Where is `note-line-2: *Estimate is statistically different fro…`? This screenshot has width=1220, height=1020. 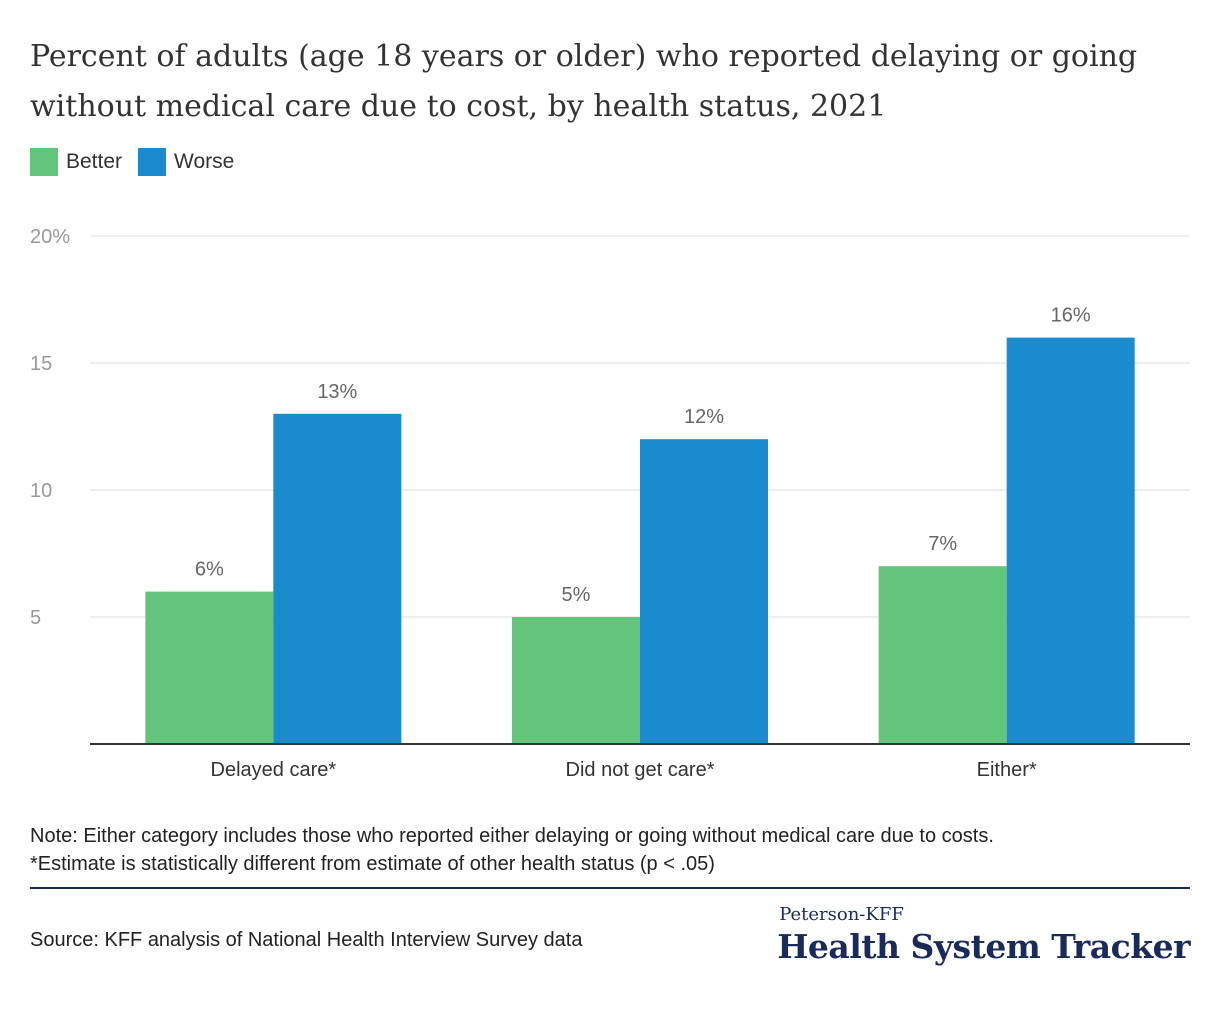 note-line-2: *Estimate is statistically different fro… is located at coordinates (372, 864).